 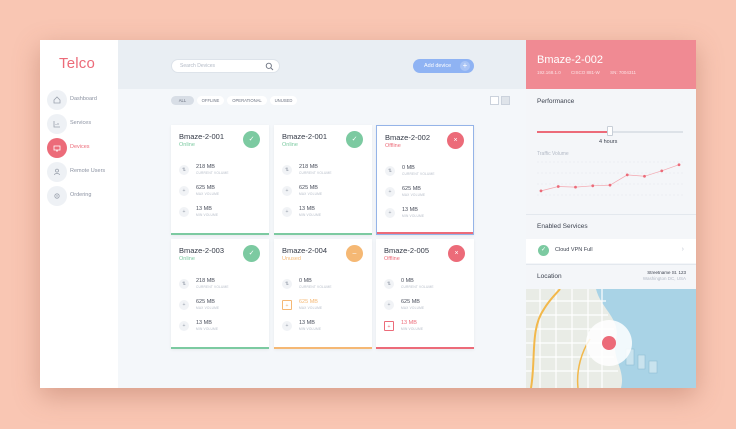 What do you see at coordinates (611, 338) in the screenshot?
I see `location-map` at bounding box center [611, 338].